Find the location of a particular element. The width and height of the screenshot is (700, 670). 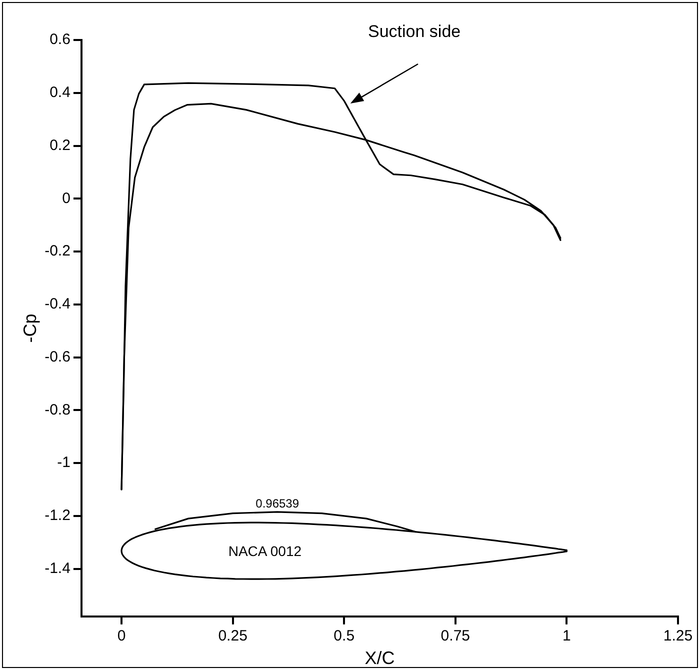

y-tick-label: 0.2 is located at coordinates (60, 145).